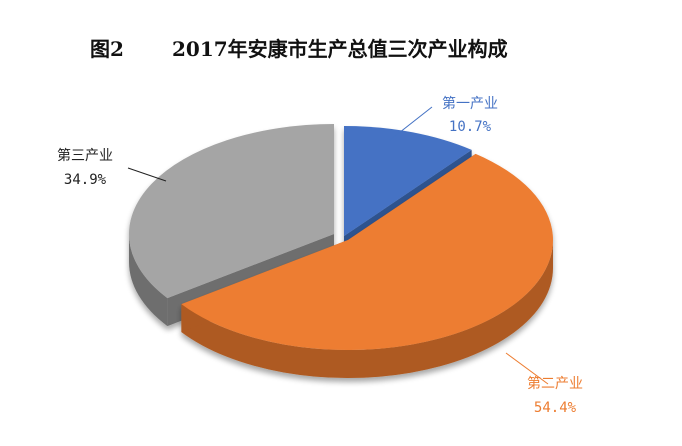 This screenshot has width=682, height=446. What do you see at coordinates (340, 49) in the screenshot?
I see `chart-title: 2017年安康市生产总值三次产业构成` at bounding box center [340, 49].